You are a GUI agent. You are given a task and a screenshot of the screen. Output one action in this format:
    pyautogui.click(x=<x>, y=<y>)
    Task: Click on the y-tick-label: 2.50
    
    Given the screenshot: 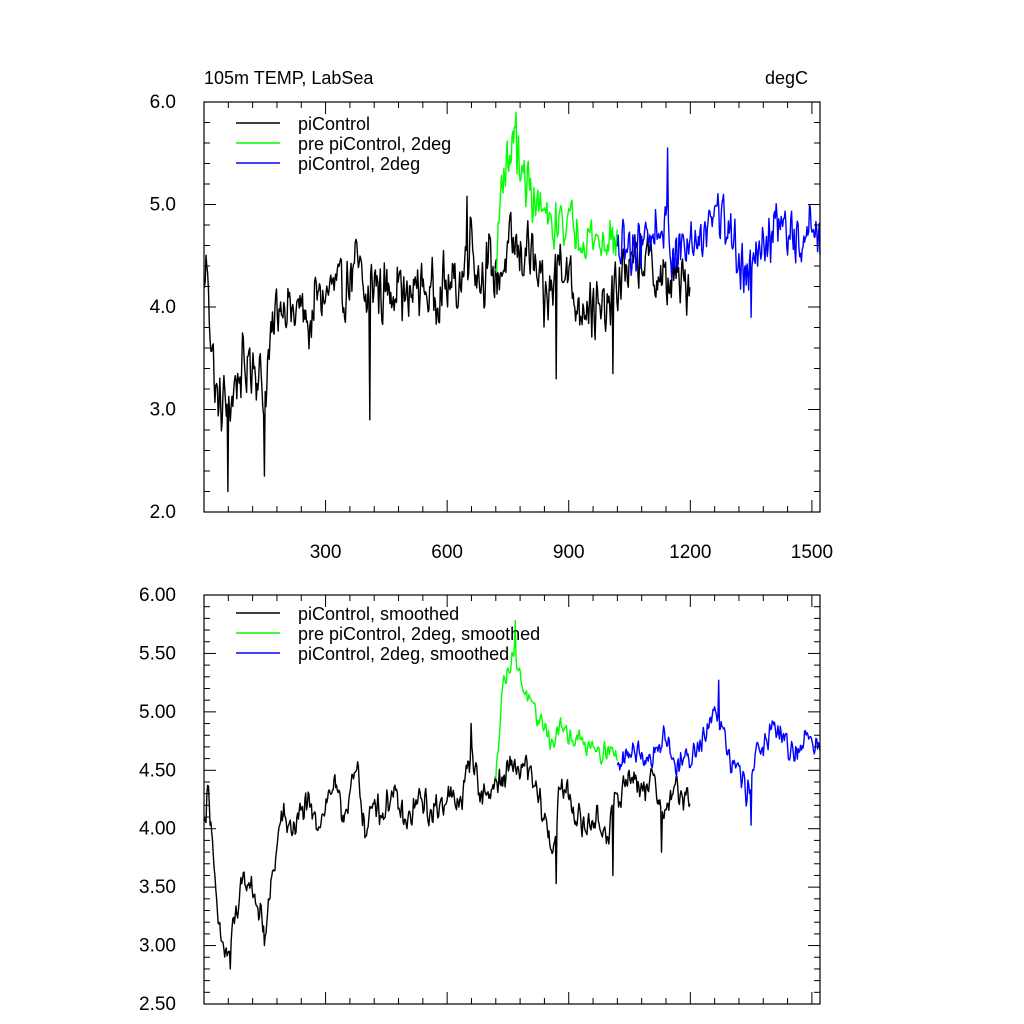 What is the action you would take?
    pyautogui.click(x=157, y=1004)
    